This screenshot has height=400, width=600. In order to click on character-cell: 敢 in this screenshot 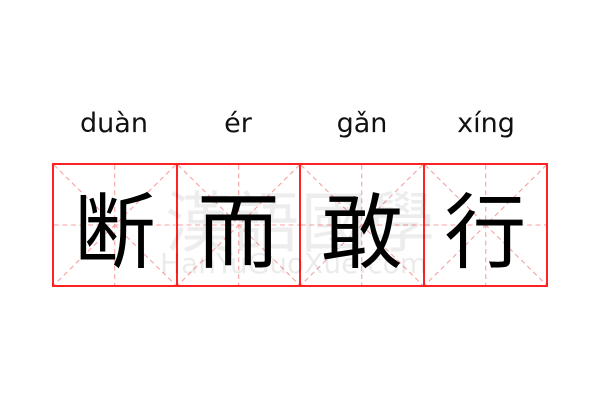, I will do `click(363, 225)`.